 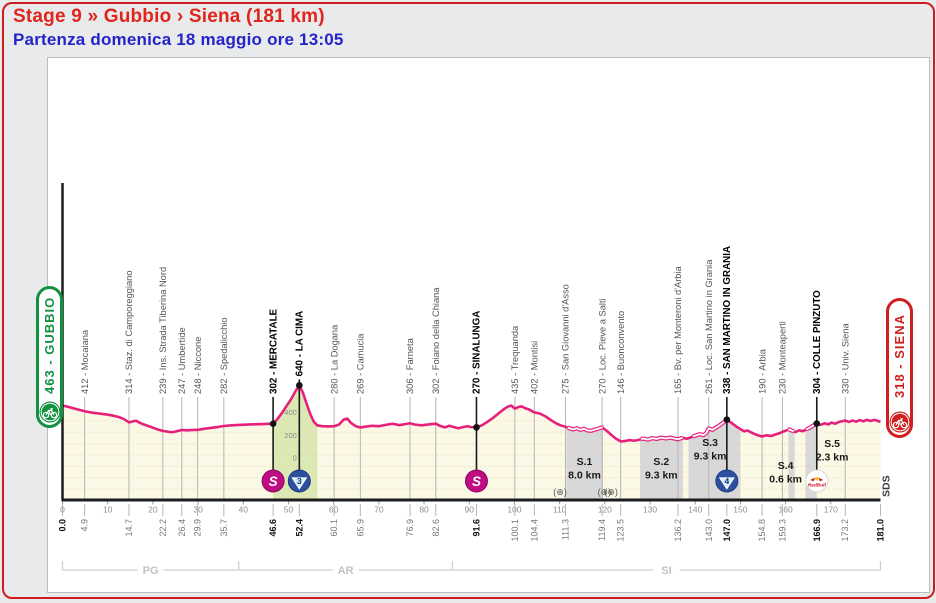 I want to click on waypoint-label: 230 - Monteaperti, so click(x=783, y=357).